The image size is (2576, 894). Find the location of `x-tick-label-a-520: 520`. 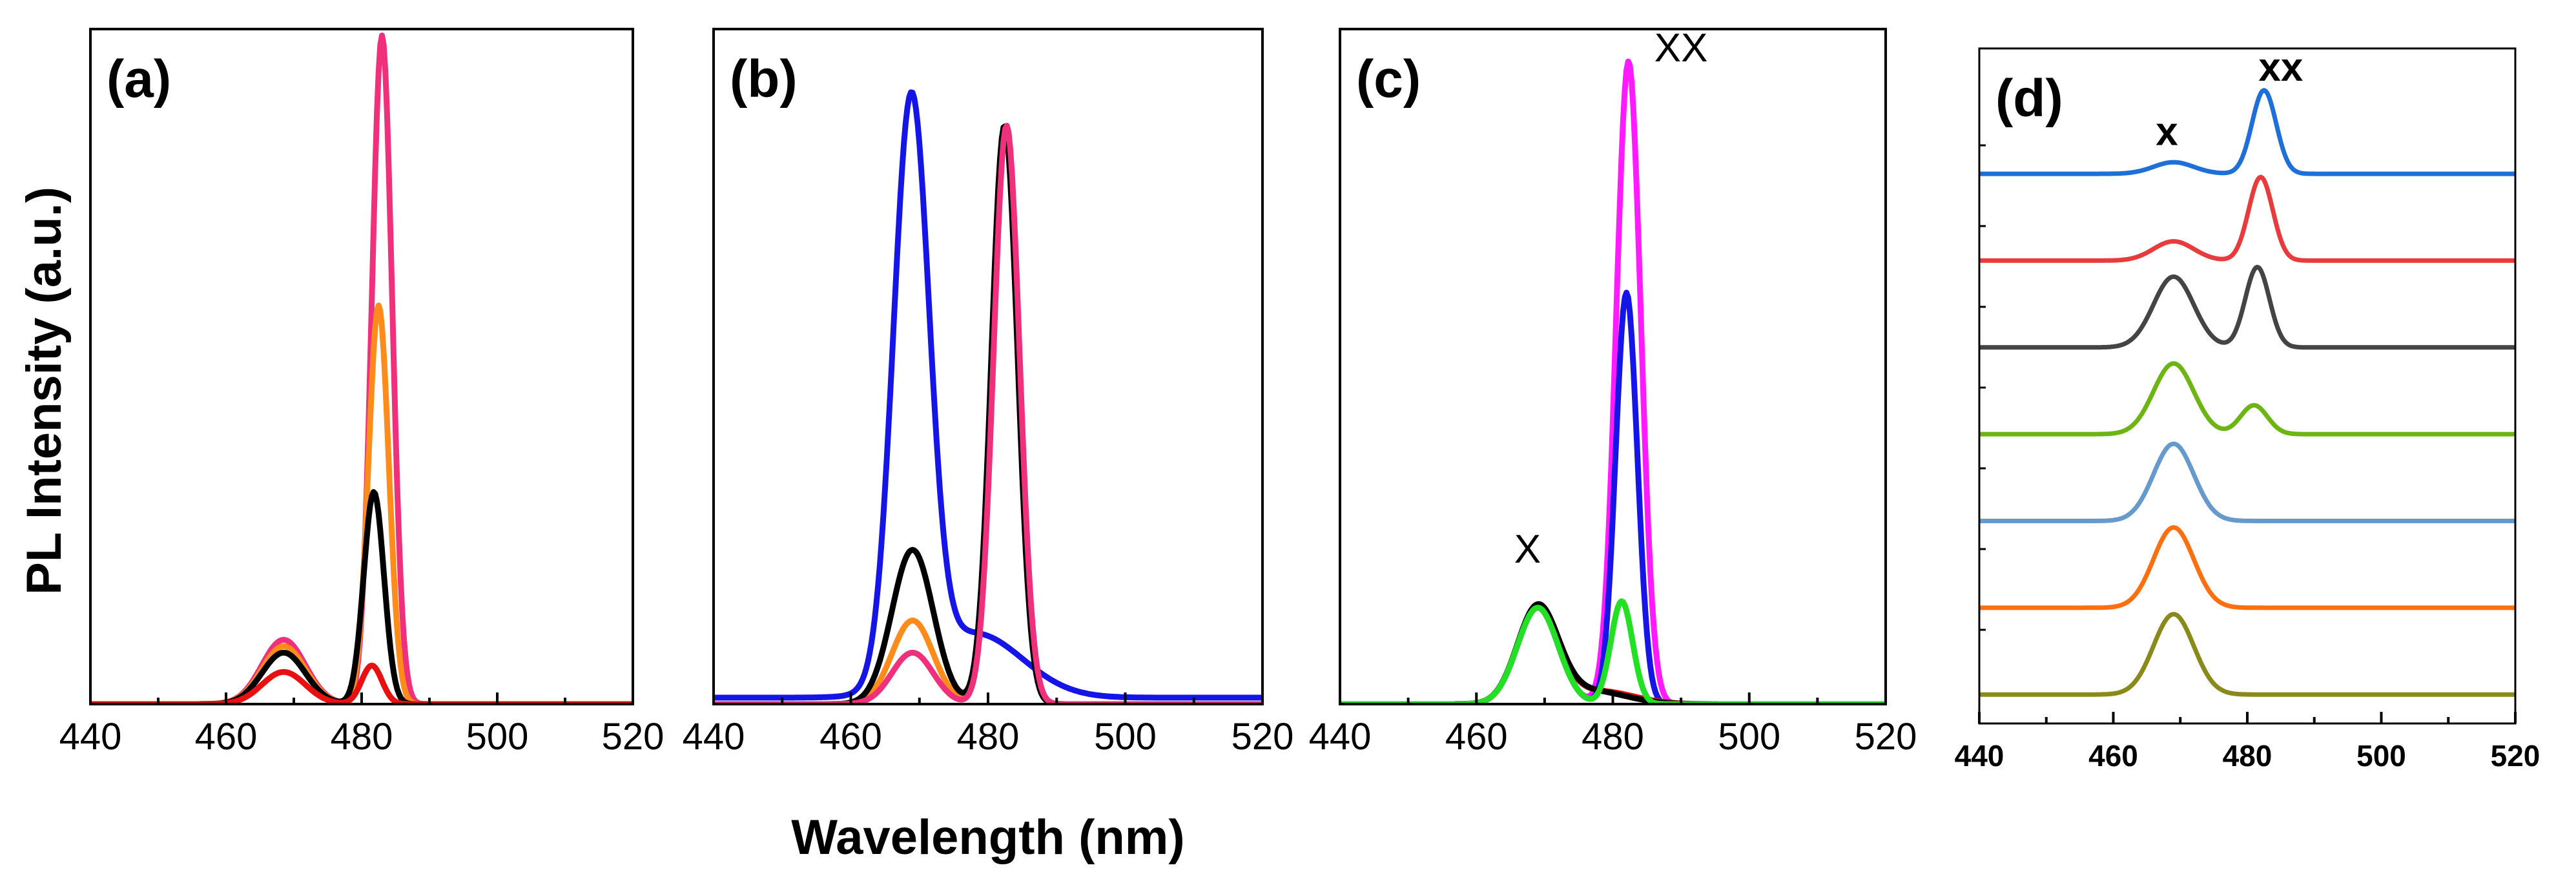

x-tick-label-a-520: 520 is located at coordinates (633, 737).